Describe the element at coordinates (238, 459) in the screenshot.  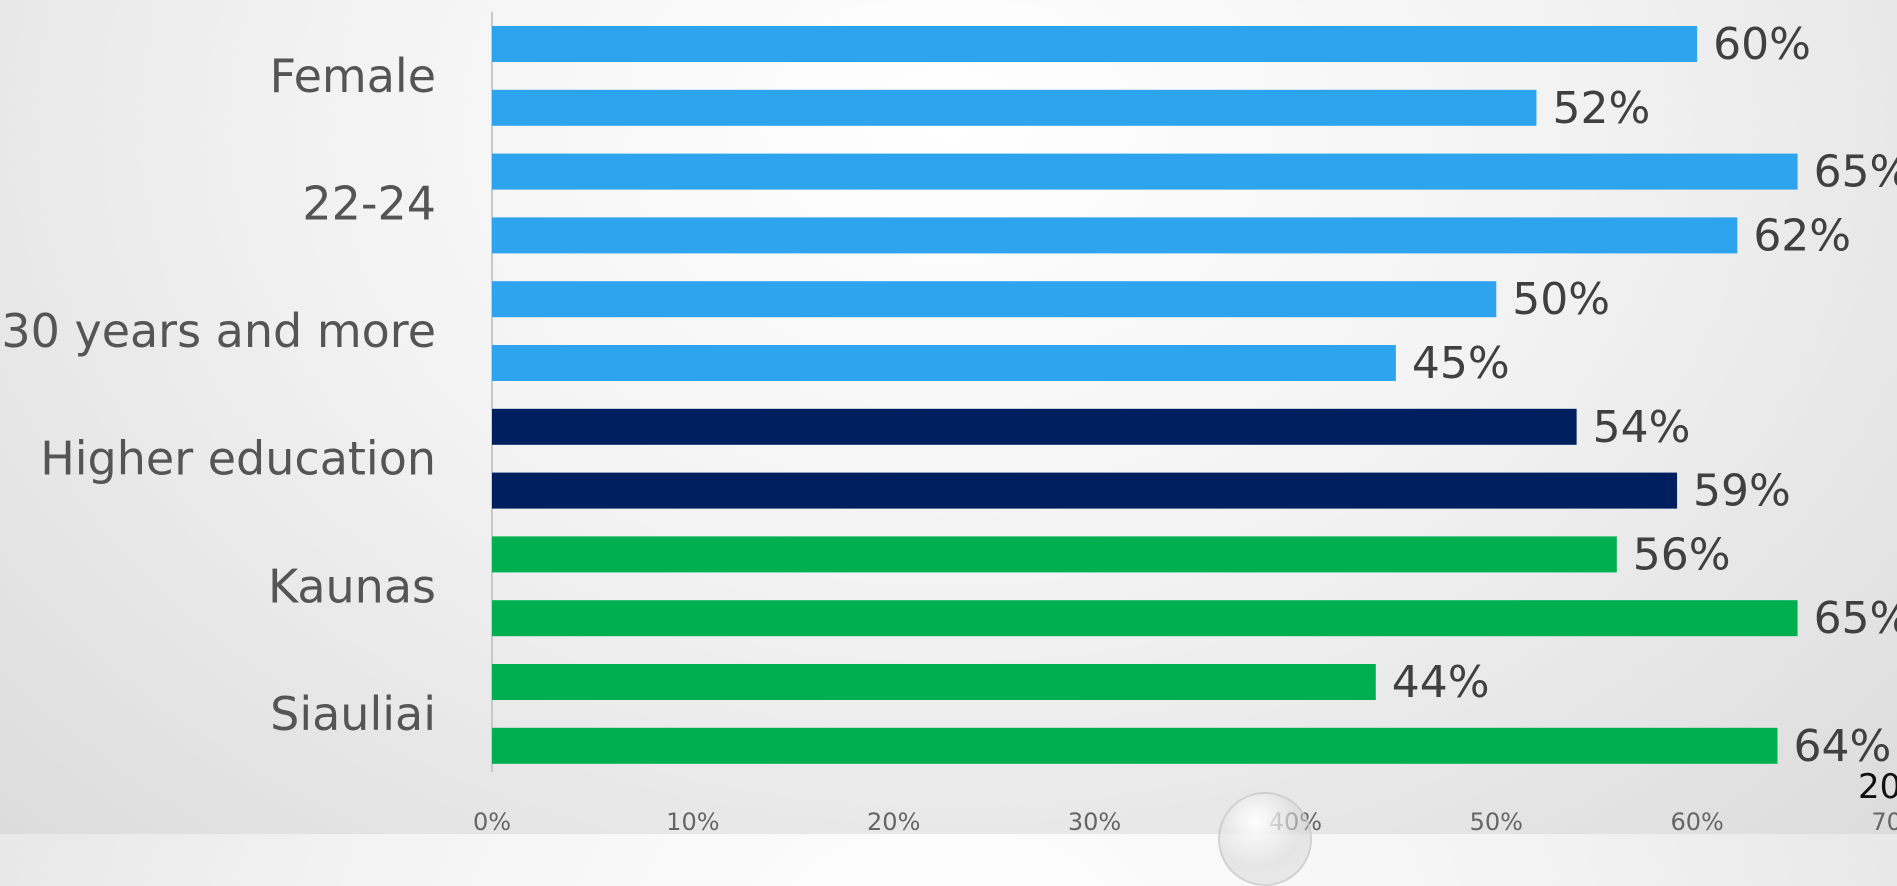
I see `category-label: Higher education` at that location.